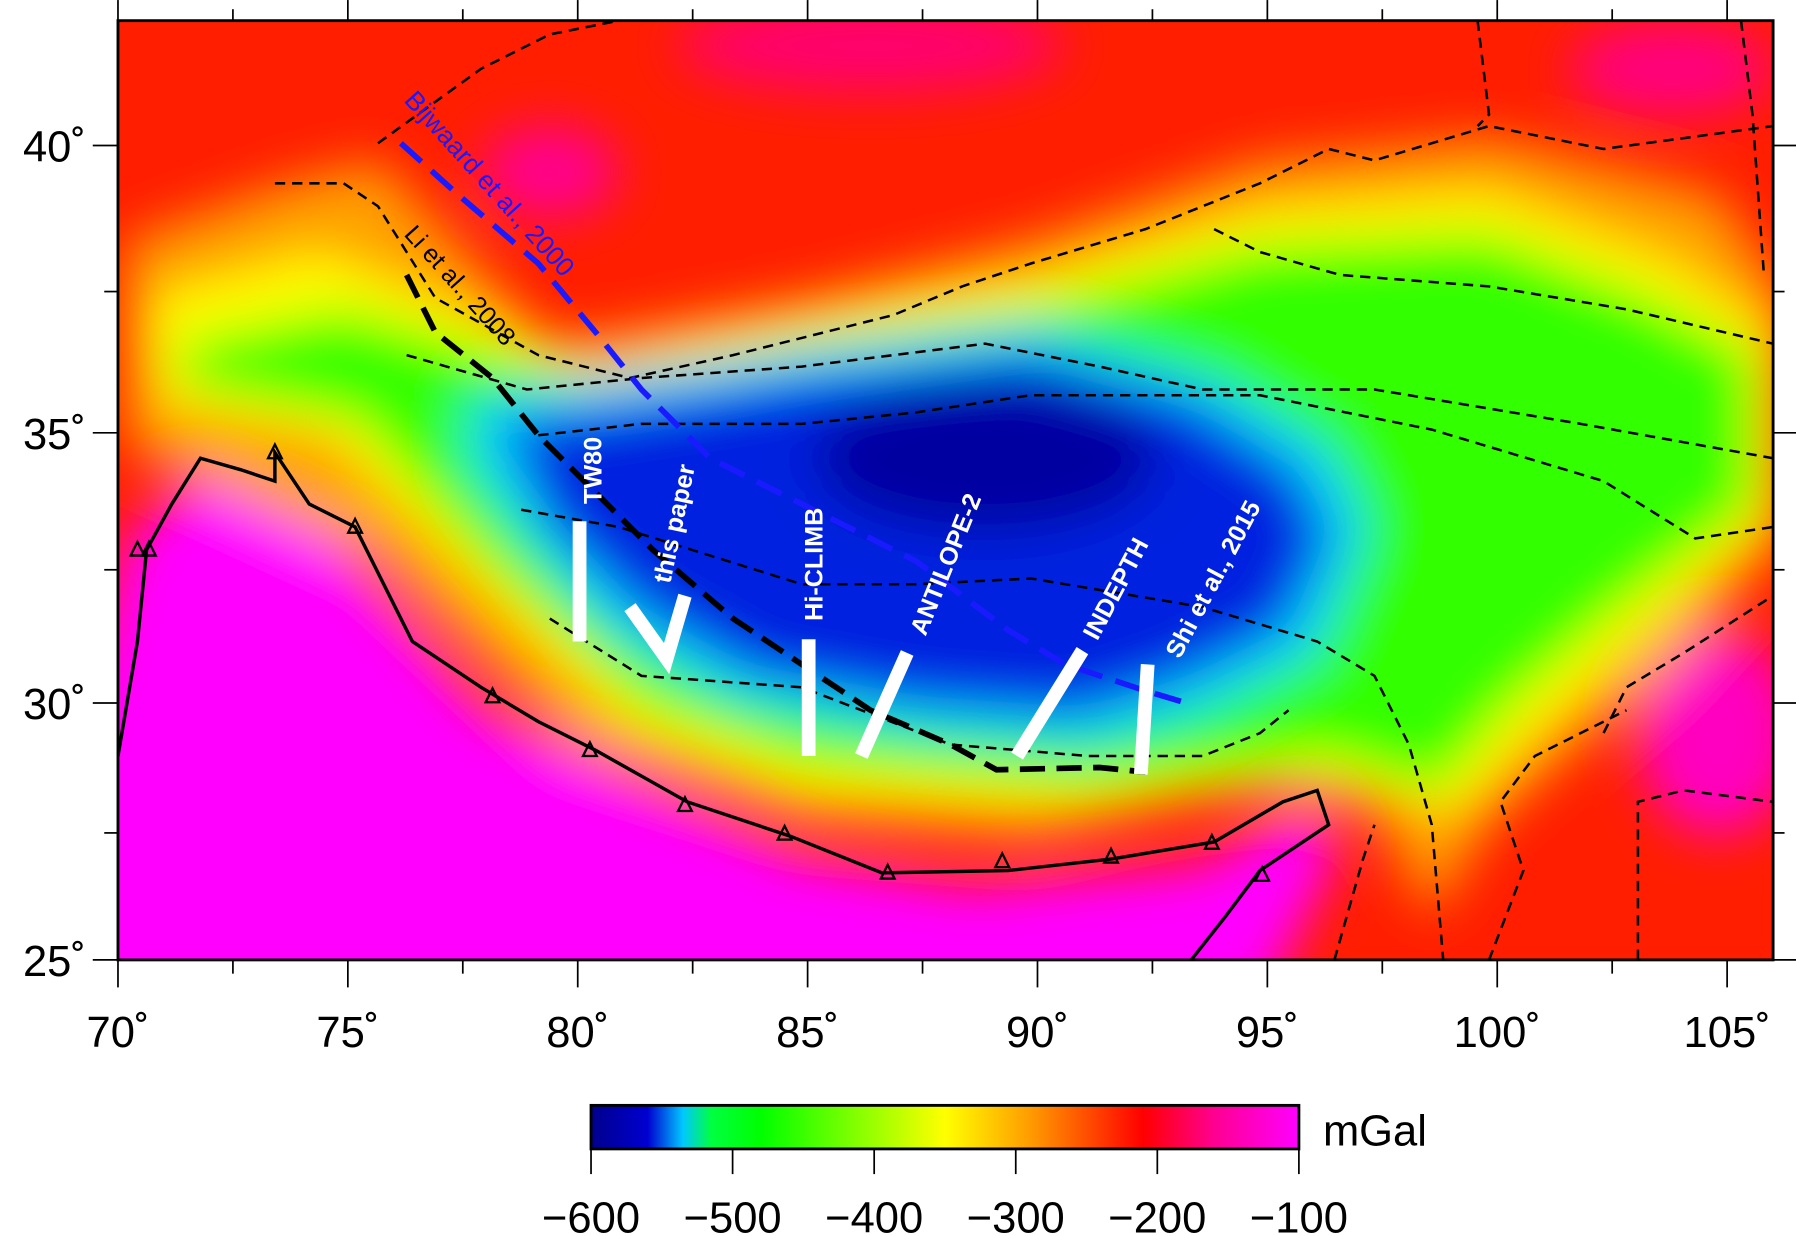 The width and height of the screenshot is (1796, 1236). I want to click on lat-tick-label: 30˚, so click(54, 705).